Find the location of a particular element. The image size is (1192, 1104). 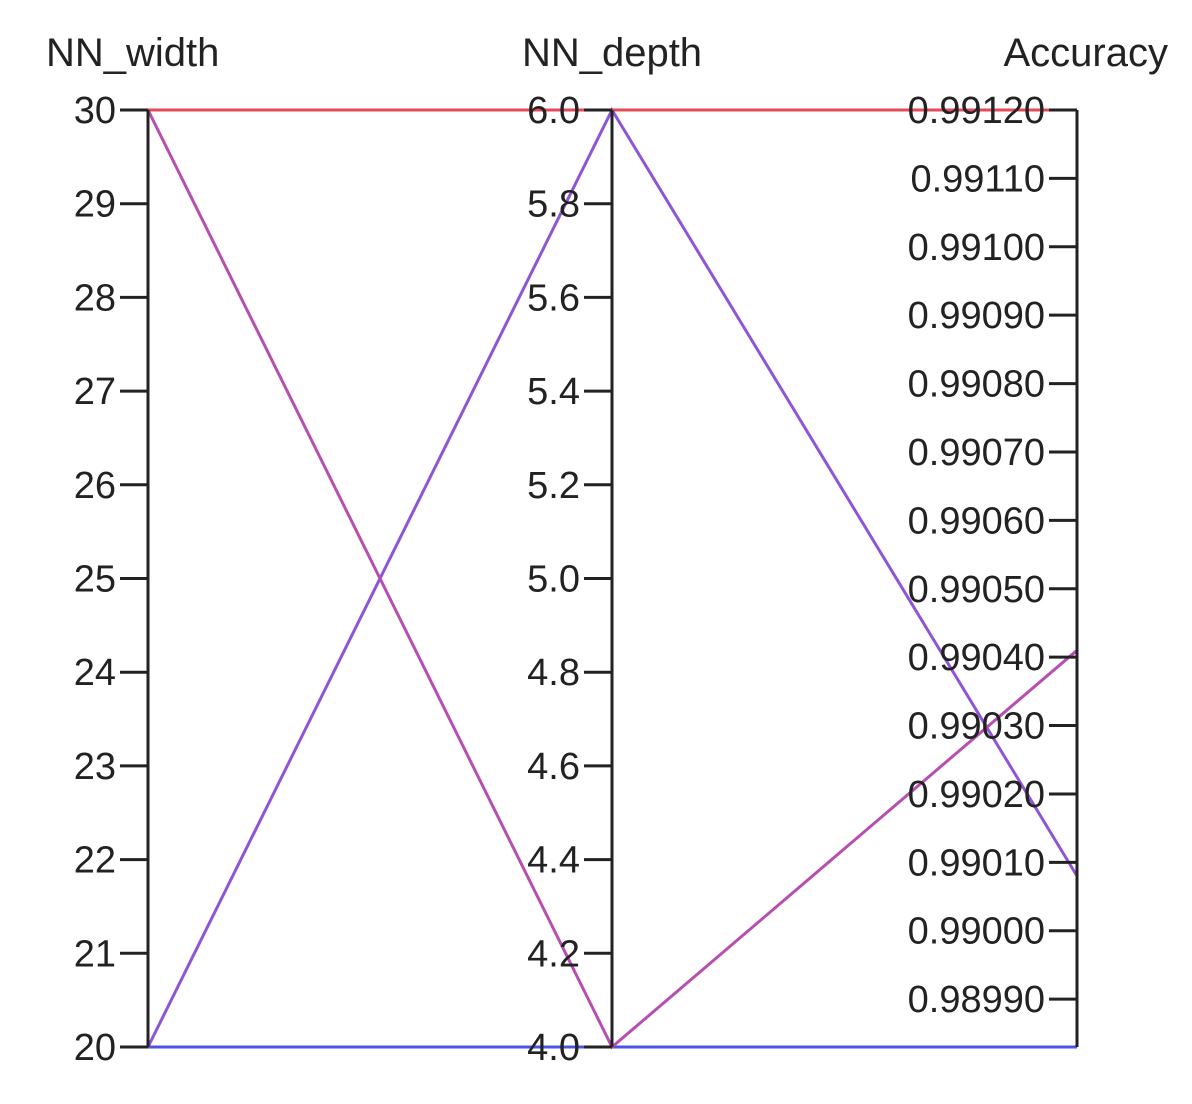

tick-label: 5.8 is located at coordinates (553, 205).